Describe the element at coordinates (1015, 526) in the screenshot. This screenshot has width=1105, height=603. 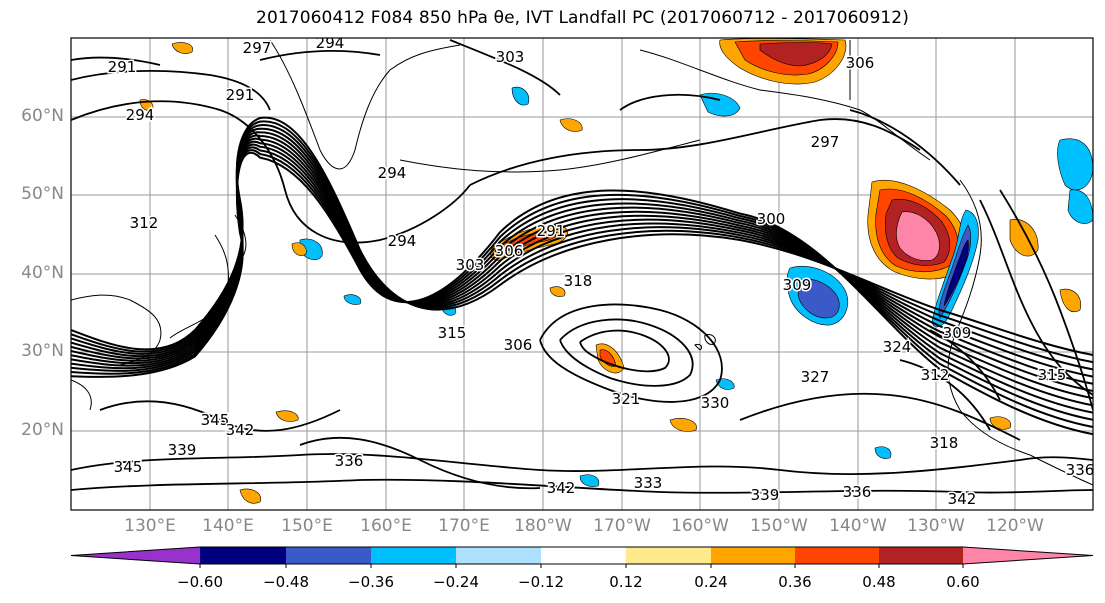
I see `lon-label: 120°W` at that location.